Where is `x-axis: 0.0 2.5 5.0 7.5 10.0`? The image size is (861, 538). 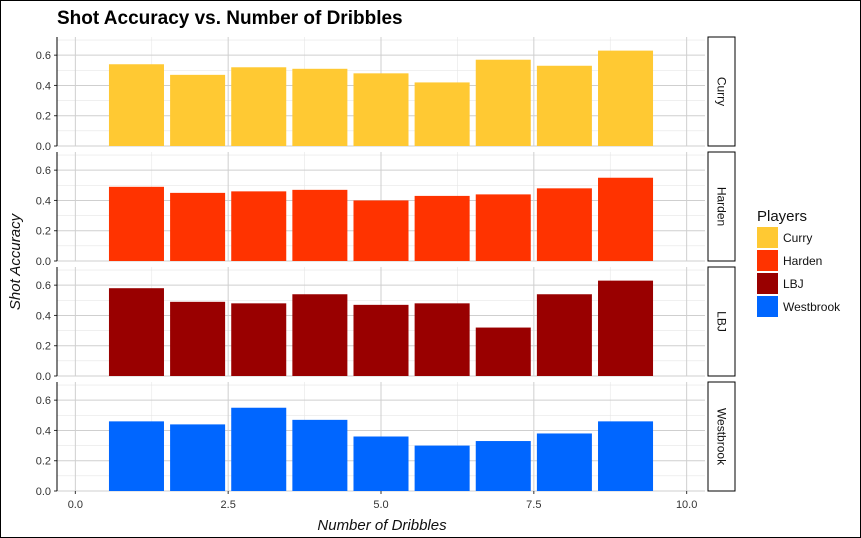
x-axis: 0.0 2.5 5.0 7.5 10.0 is located at coordinates (382, 501).